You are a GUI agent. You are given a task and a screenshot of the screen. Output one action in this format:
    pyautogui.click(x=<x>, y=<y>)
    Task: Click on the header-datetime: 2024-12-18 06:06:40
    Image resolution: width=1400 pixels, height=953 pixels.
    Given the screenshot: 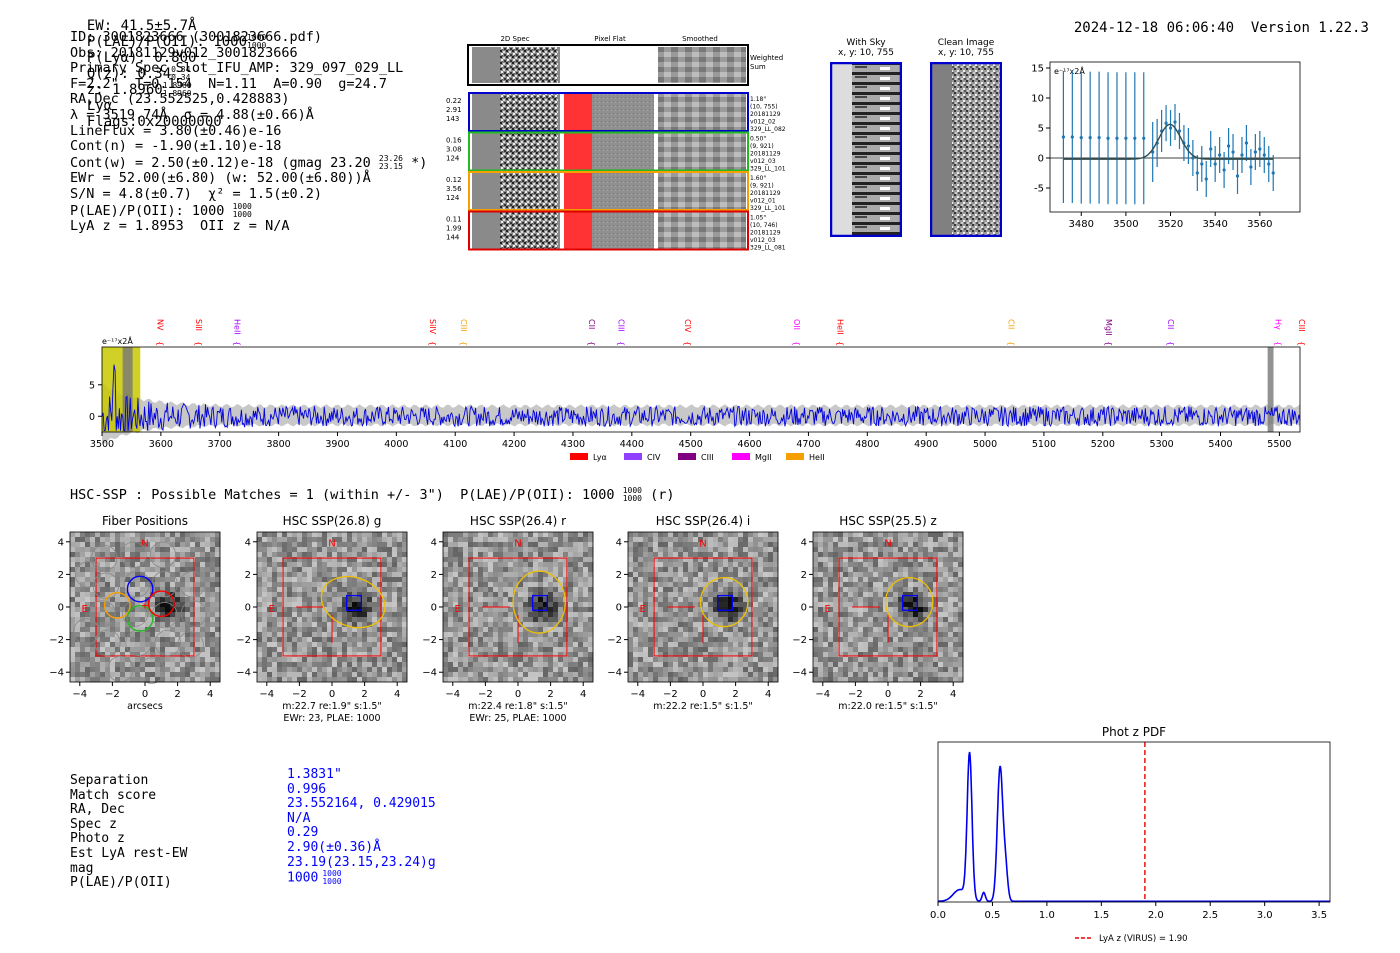 What is the action you would take?
    pyautogui.click(x=1154, y=28)
    